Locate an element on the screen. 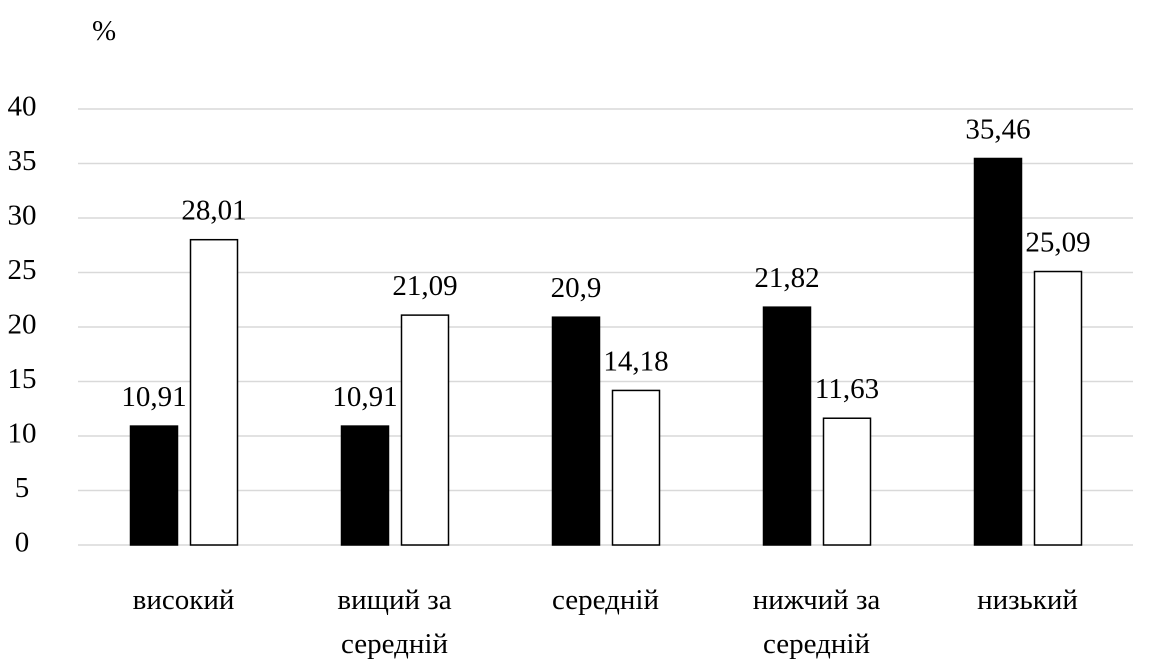 The height and width of the screenshot is (666, 1157). data-label: 20,9 is located at coordinates (576, 288).